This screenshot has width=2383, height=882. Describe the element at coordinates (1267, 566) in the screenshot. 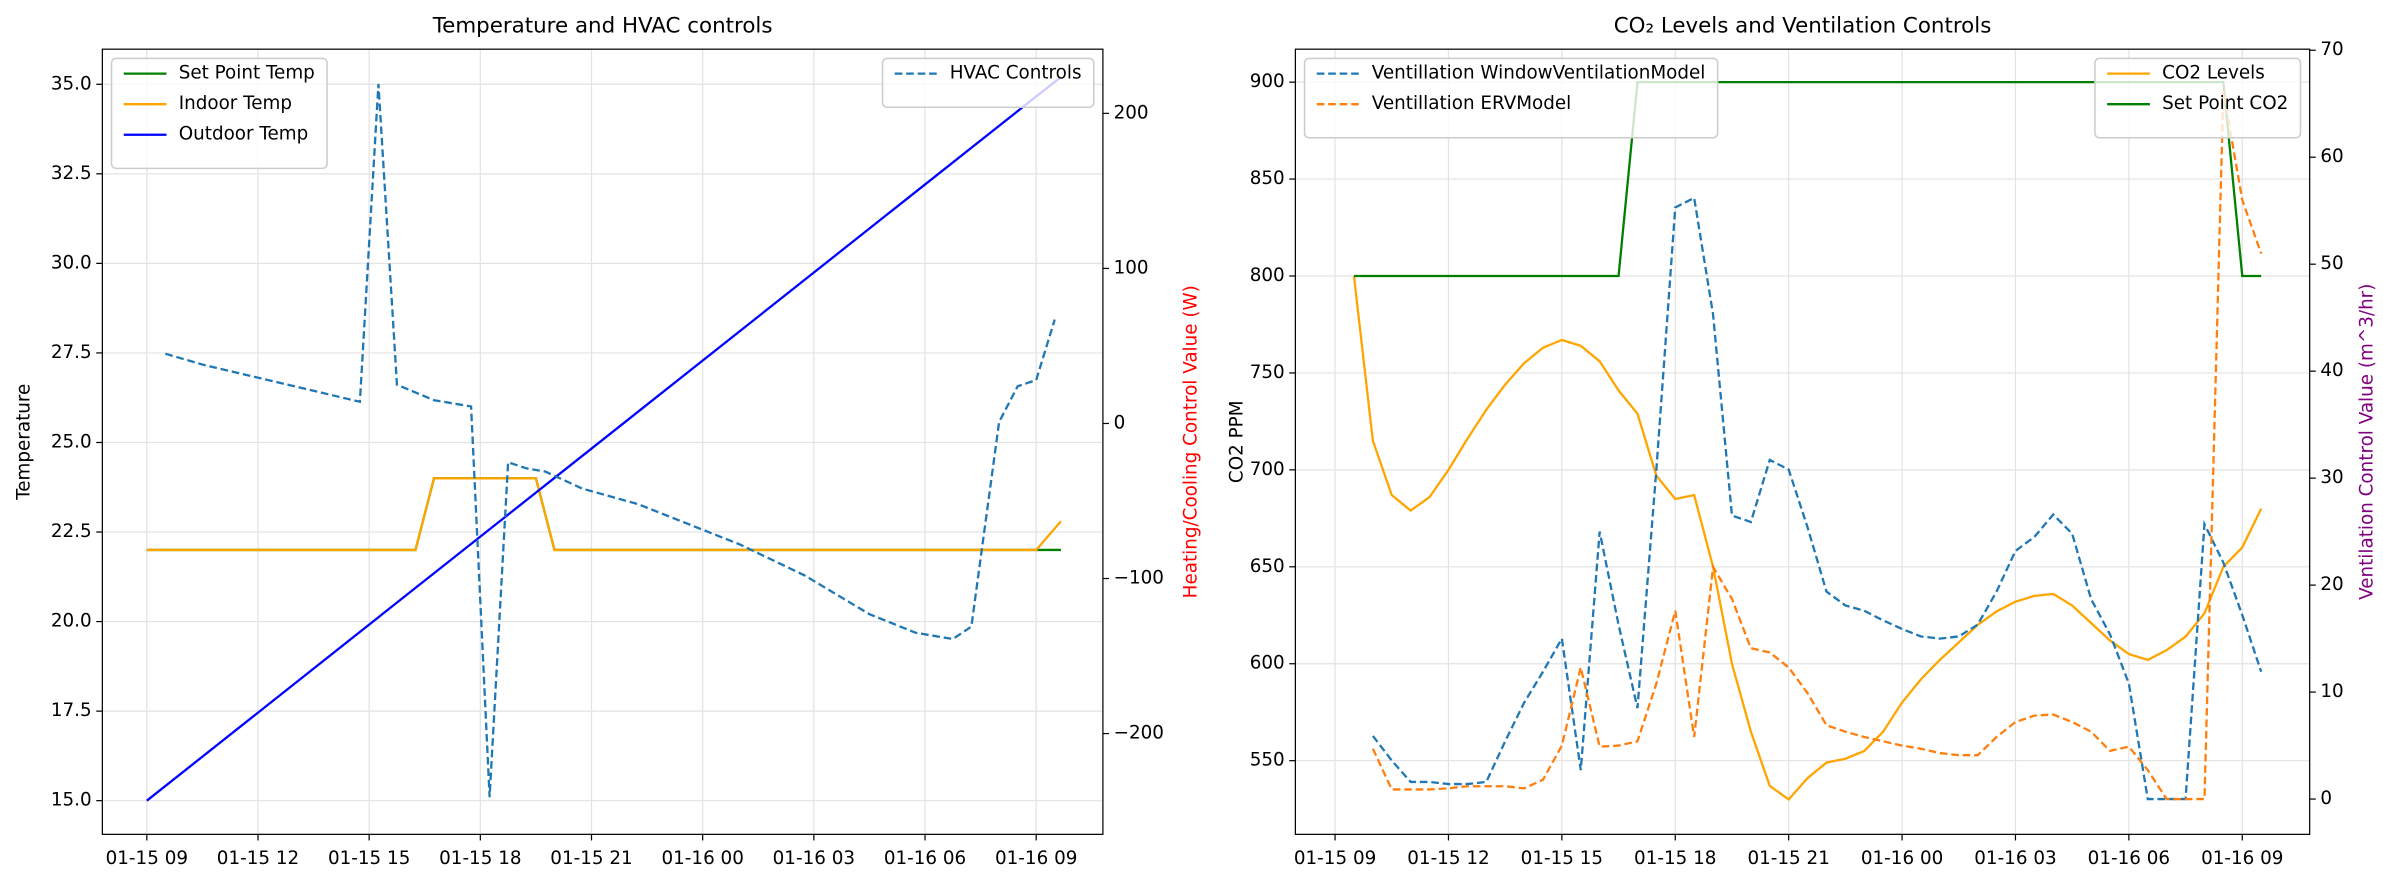

I see `y-tick-label: 650` at that location.